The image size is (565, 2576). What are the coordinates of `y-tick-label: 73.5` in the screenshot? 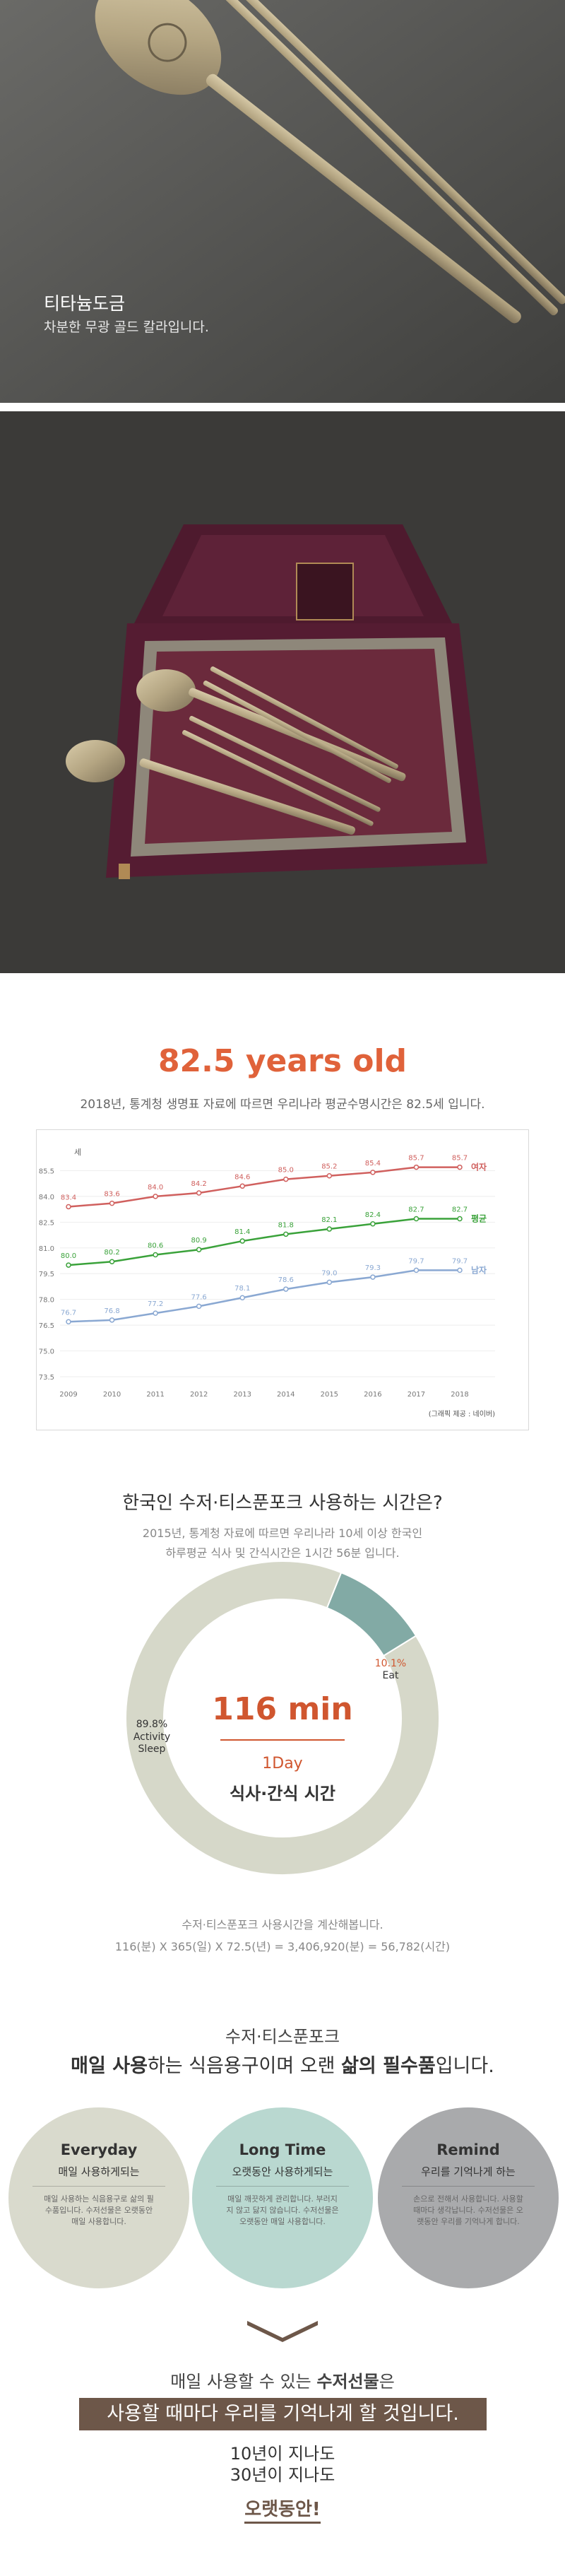 It's located at (46, 1378).